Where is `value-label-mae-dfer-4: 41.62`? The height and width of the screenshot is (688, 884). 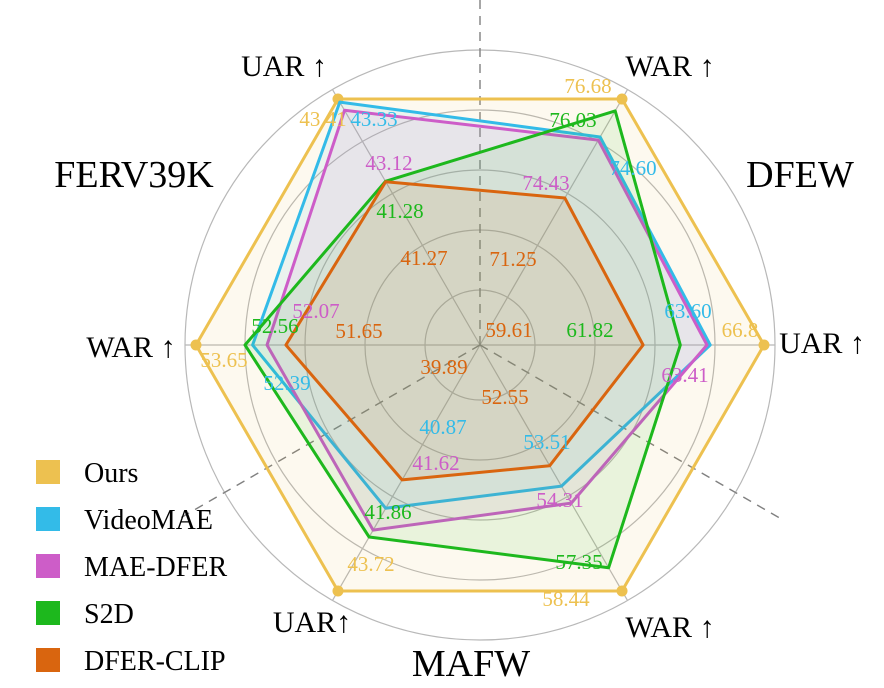 value-label-mae-dfer-4: 41.62 is located at coordinates (435, 463).